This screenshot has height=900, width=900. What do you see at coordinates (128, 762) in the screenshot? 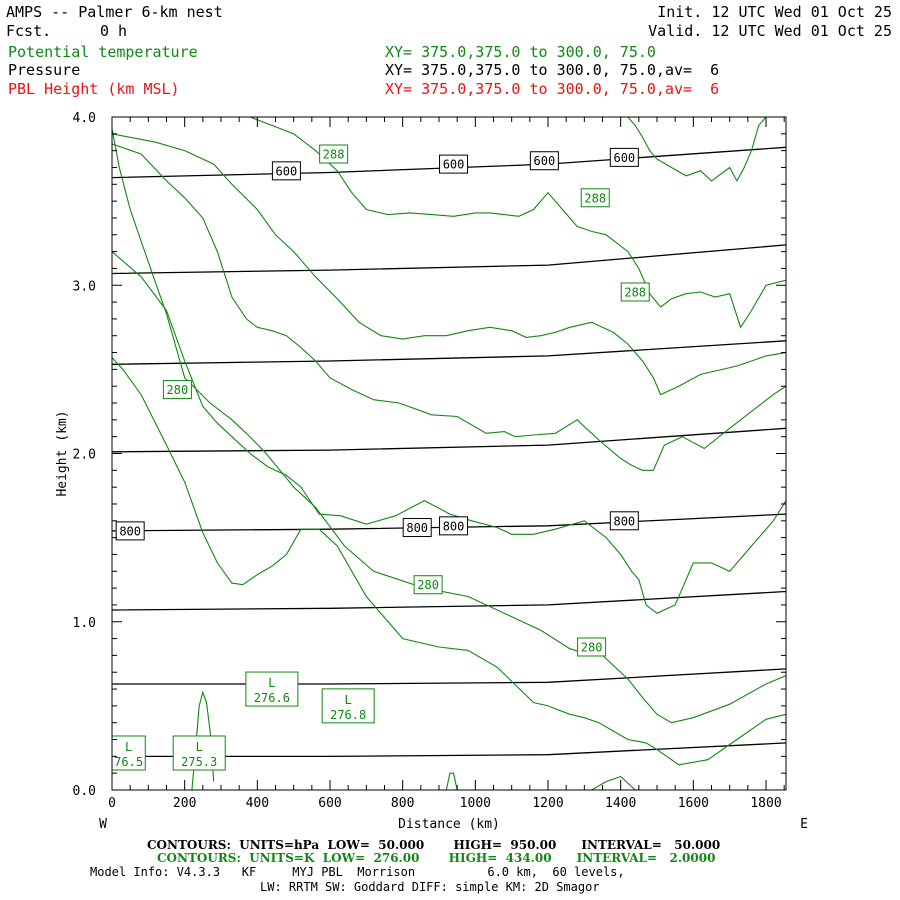
I see `extremum-value: 76.5` at bounding box center [128, 762].